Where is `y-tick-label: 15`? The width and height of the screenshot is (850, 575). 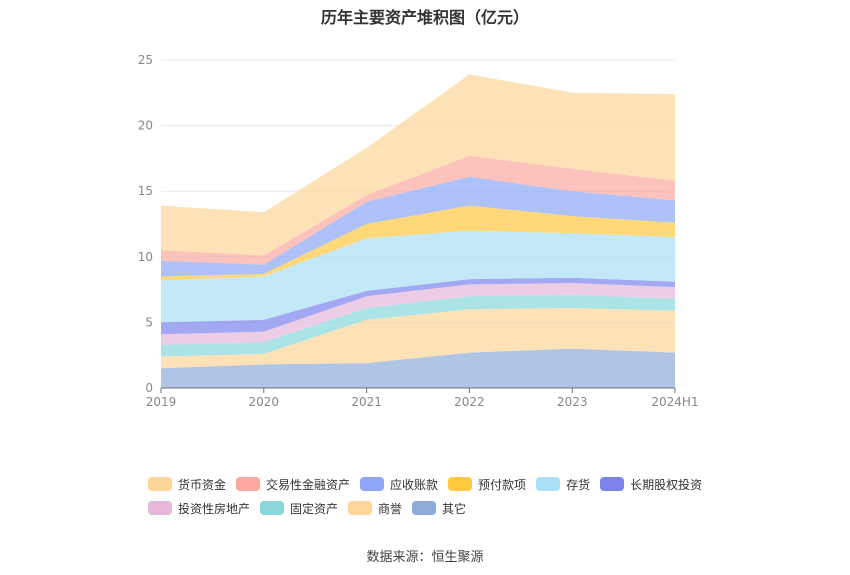
y-tick-label: 15 is located at coordinates (145, 191).